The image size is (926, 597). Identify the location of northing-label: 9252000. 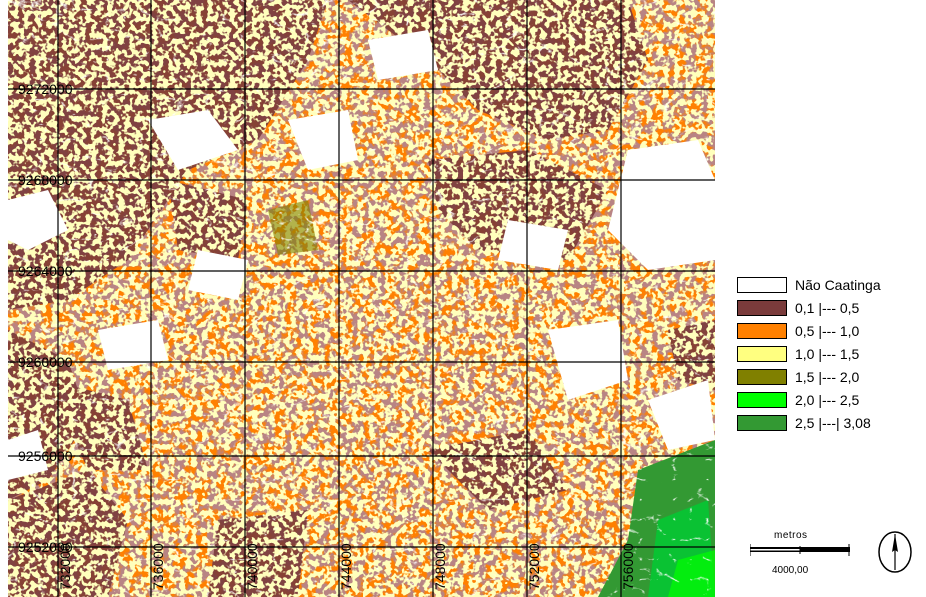
(45, 547).